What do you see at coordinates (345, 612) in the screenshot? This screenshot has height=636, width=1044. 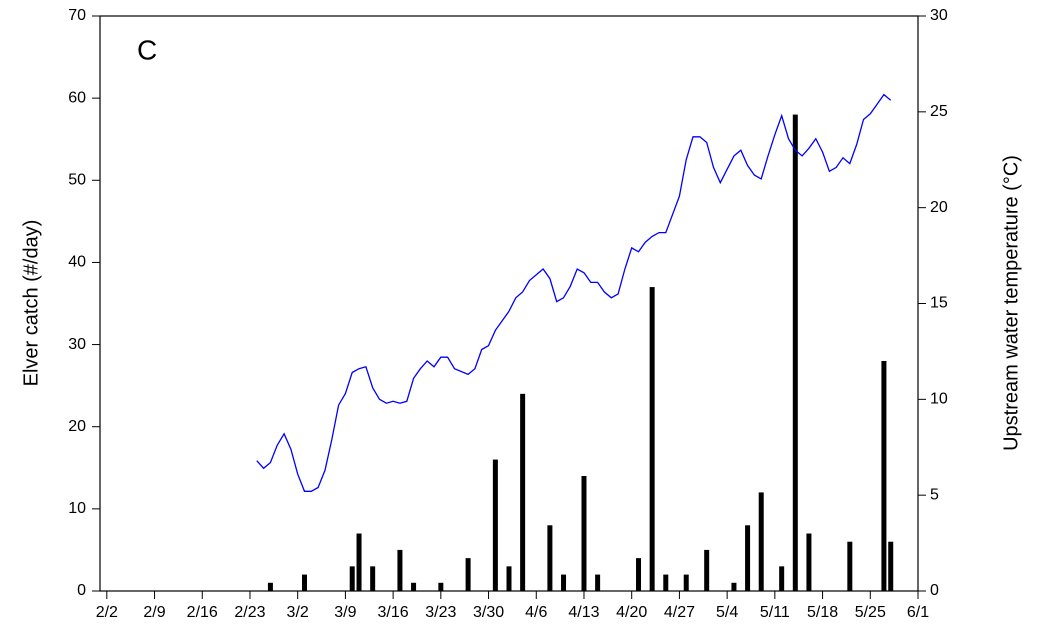 I see `x-tick-label: 3/9` at bounding box center [345, 612].